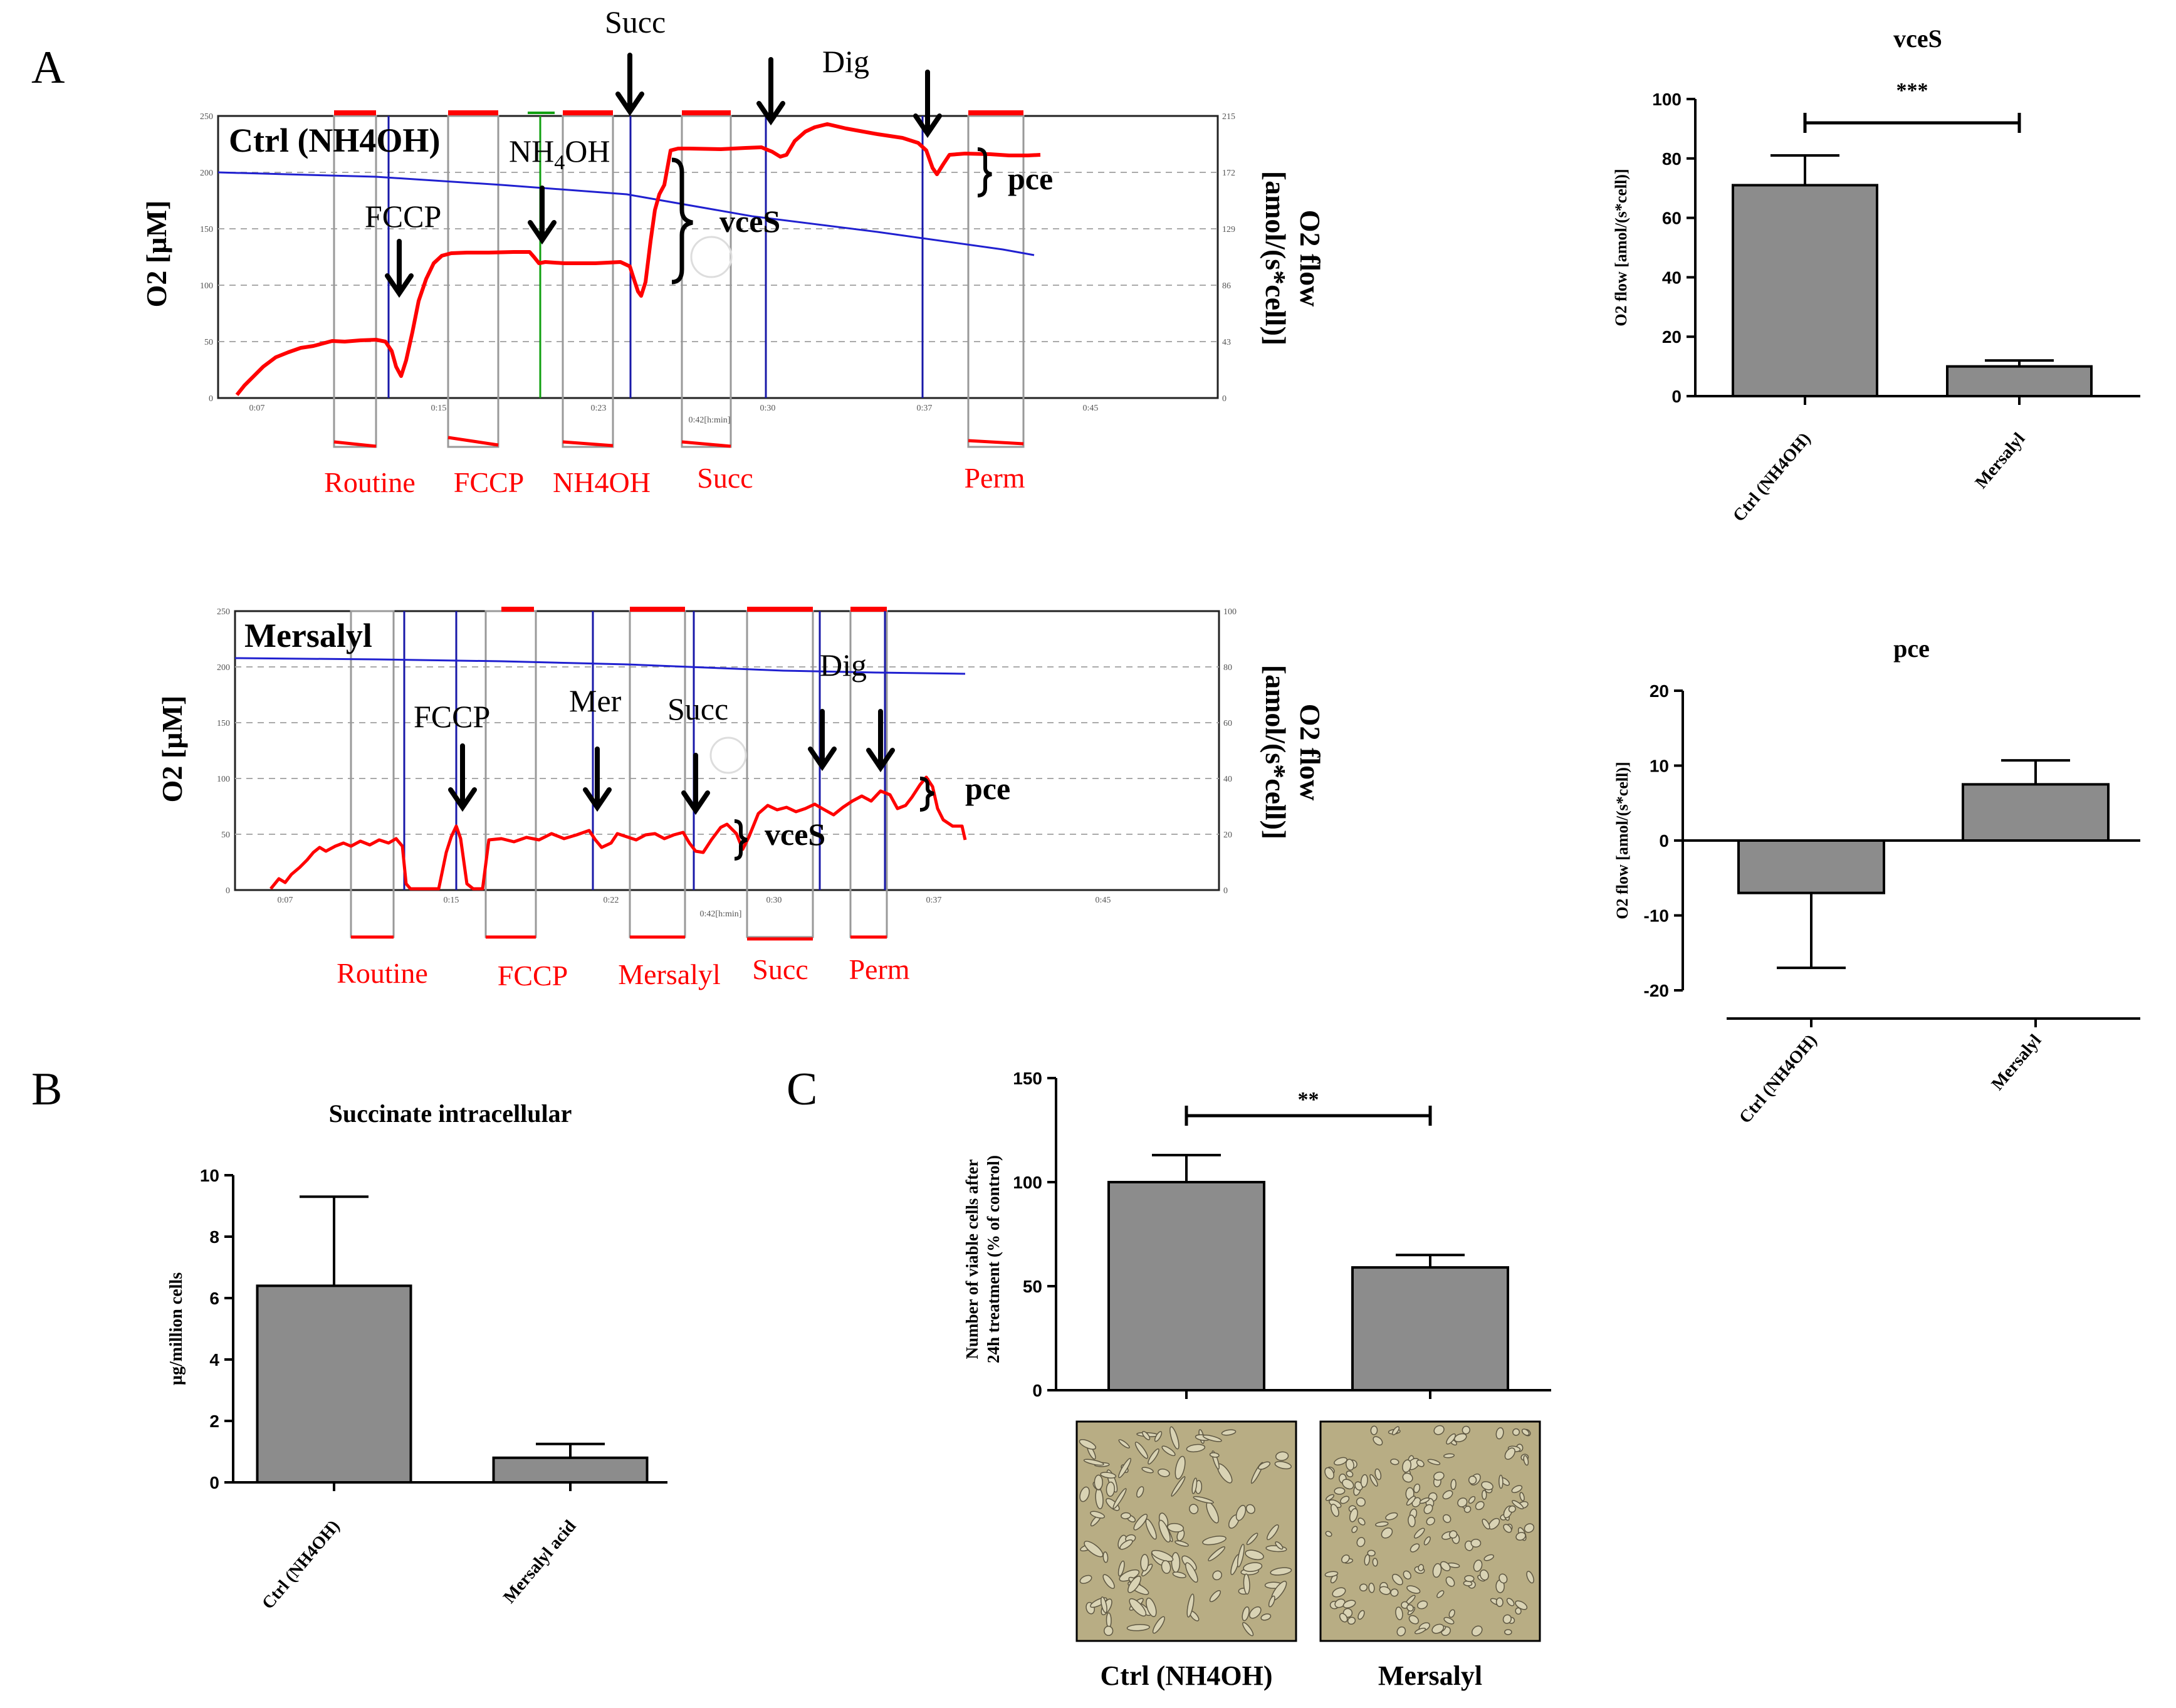  Describe the element at coordinates (540, 1561) in the screenshot. I see `chart-succinate-category-1: Mersalyl acid` at that location.